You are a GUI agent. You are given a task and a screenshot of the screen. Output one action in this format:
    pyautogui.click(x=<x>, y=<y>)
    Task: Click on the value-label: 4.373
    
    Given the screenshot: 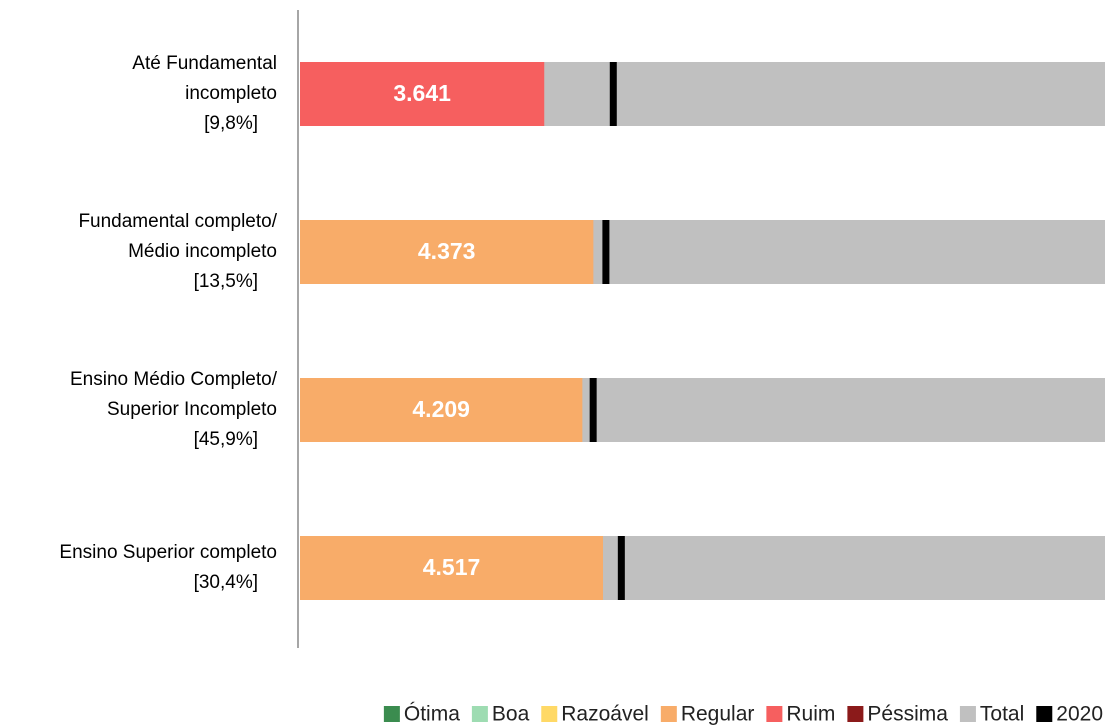 What is the action you would take?
    pyautogui.click(x=447, y=251)
    